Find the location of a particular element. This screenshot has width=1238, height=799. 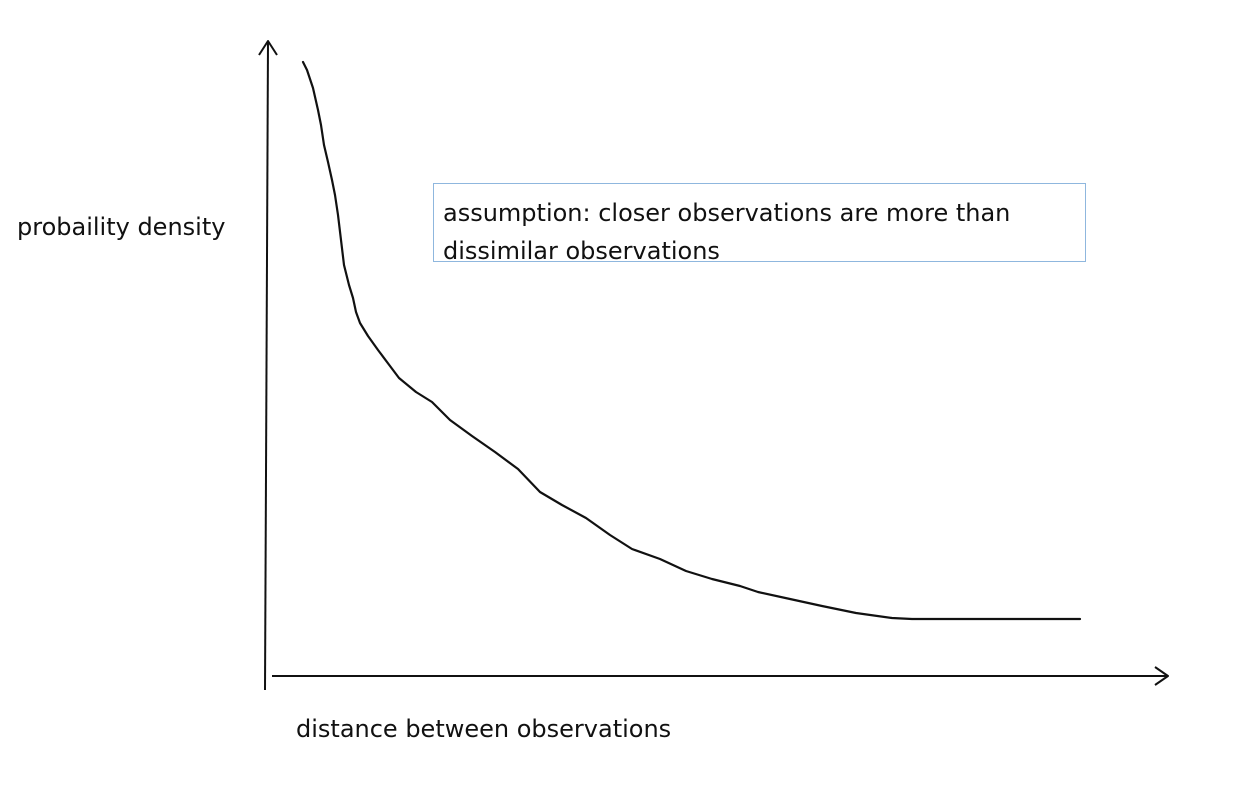

y-axis-label: probaility density is located at coordinates (121, 227).